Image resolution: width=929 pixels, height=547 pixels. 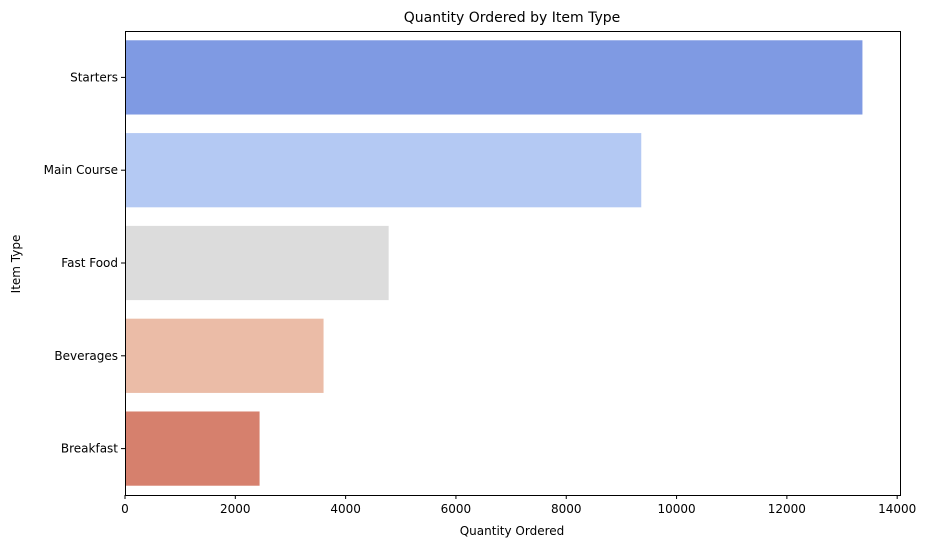 I want to click on x-tick-label: 8000, so click(x=566, y=509).